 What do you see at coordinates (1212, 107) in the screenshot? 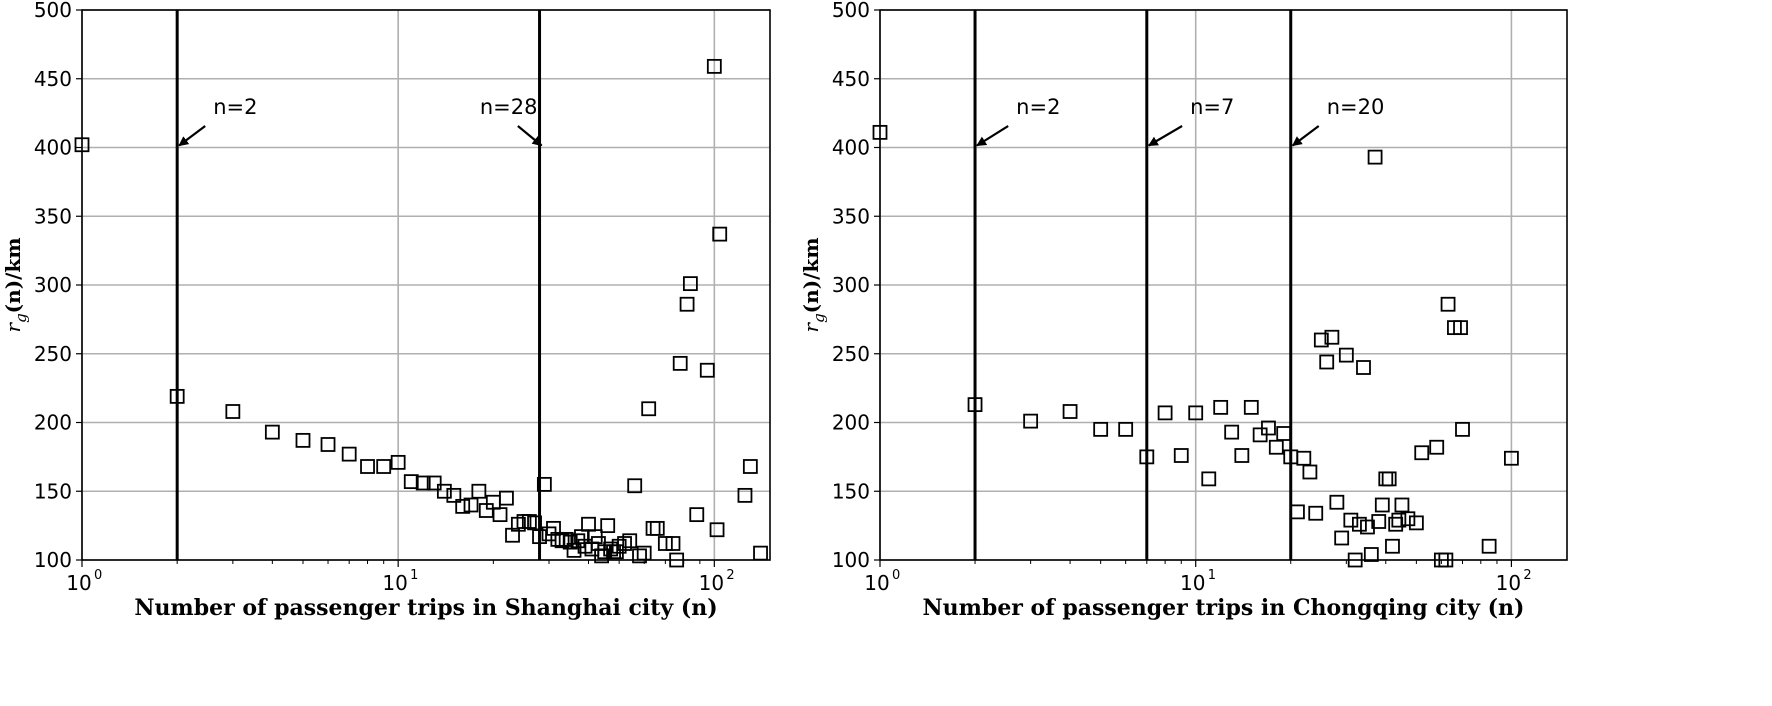
I see `annotation-label: n=7` at bounding box center [1212, 107].